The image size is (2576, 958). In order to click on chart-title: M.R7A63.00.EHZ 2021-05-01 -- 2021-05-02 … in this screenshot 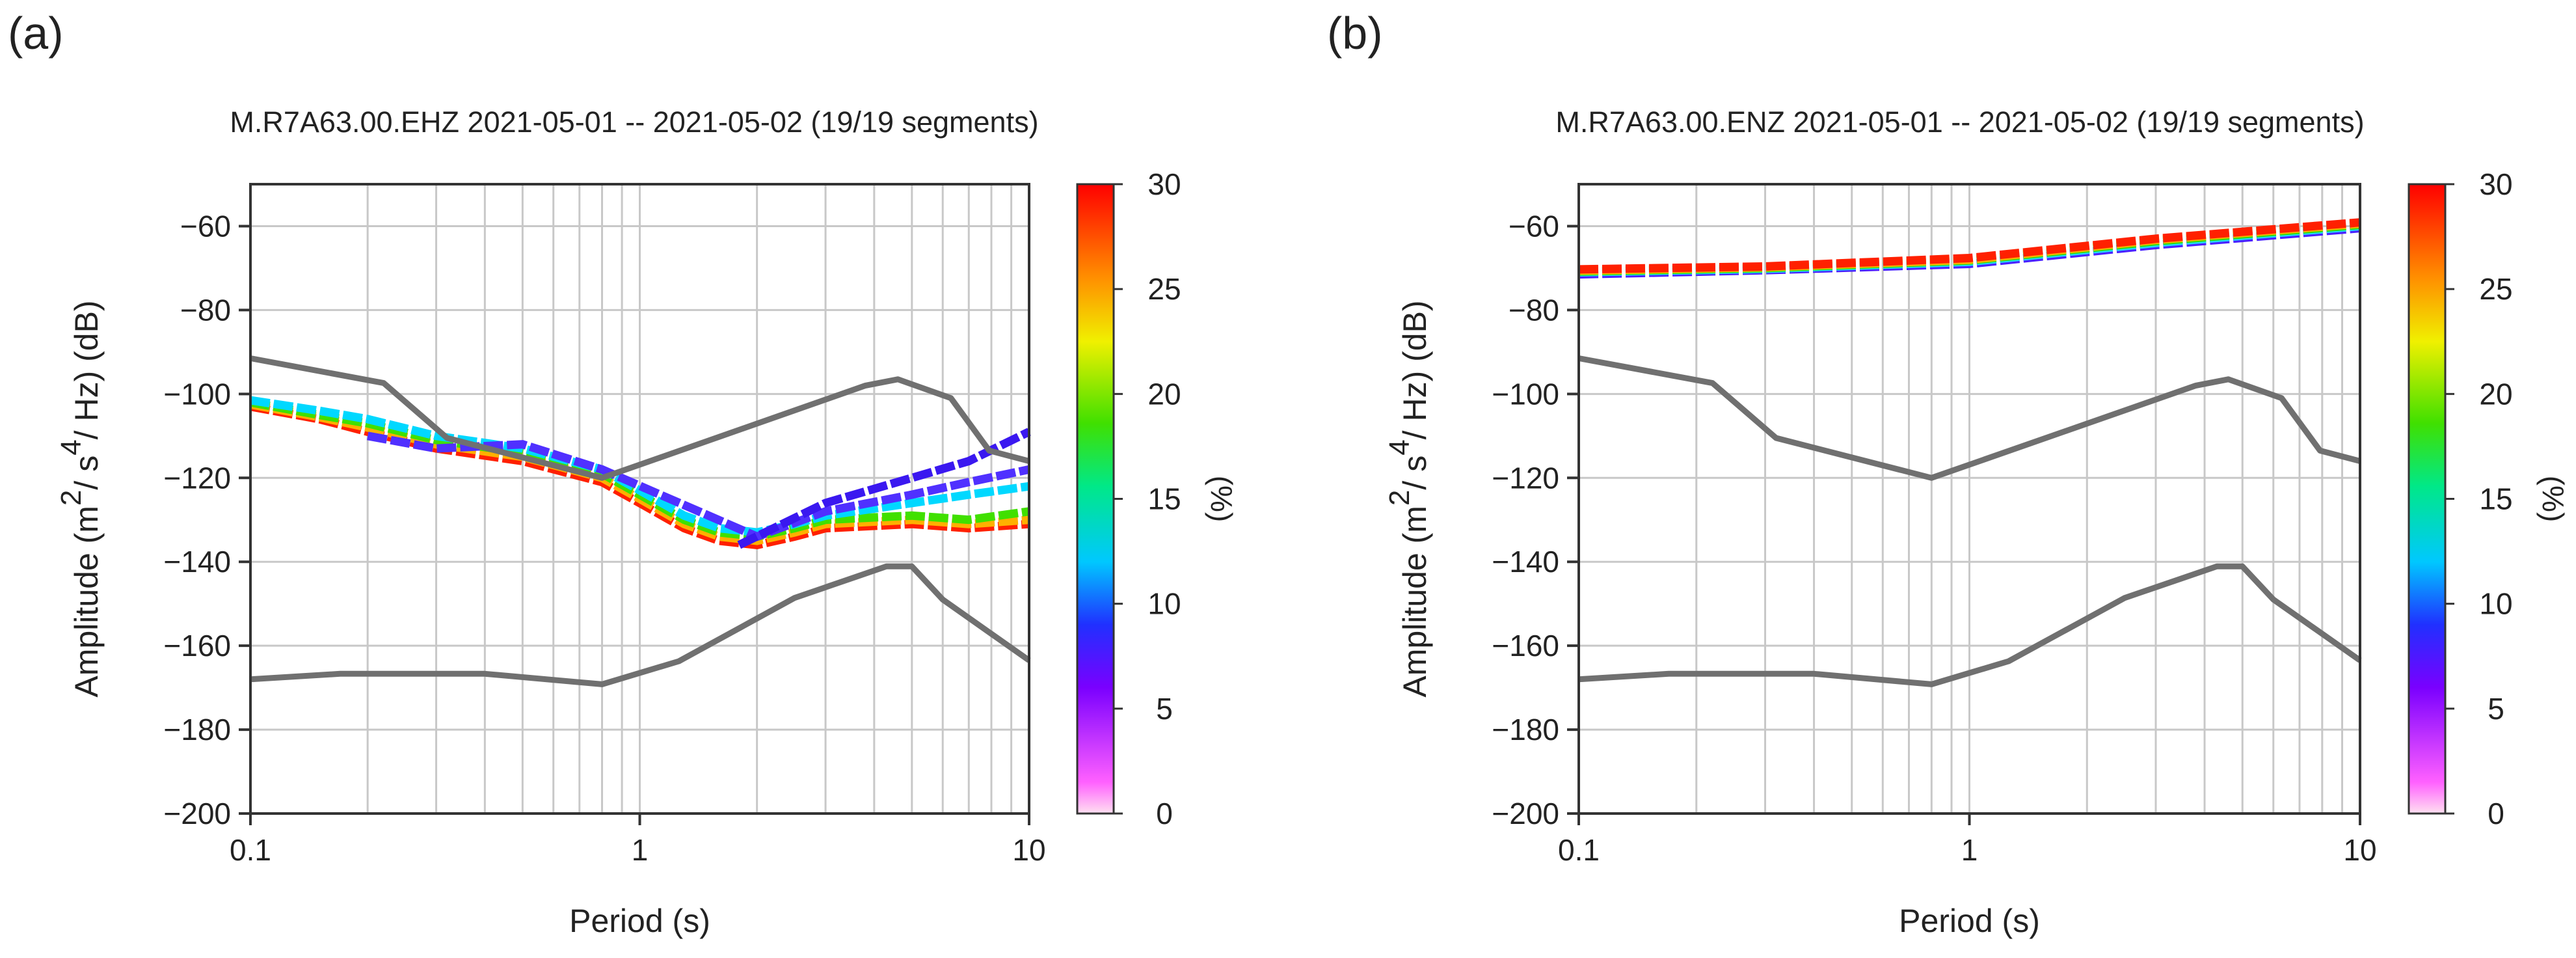, I will do `click(634, 122)`.